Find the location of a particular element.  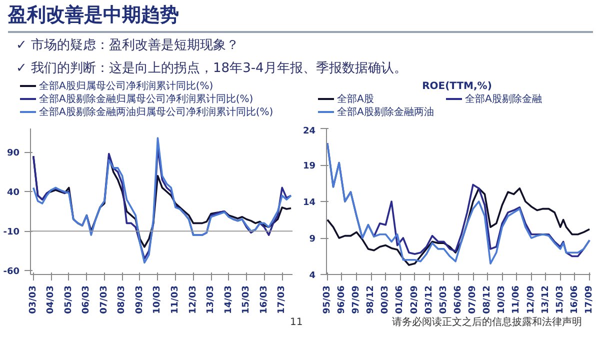

x-tick-label: 98/12 is located at coordinates (371, 299).